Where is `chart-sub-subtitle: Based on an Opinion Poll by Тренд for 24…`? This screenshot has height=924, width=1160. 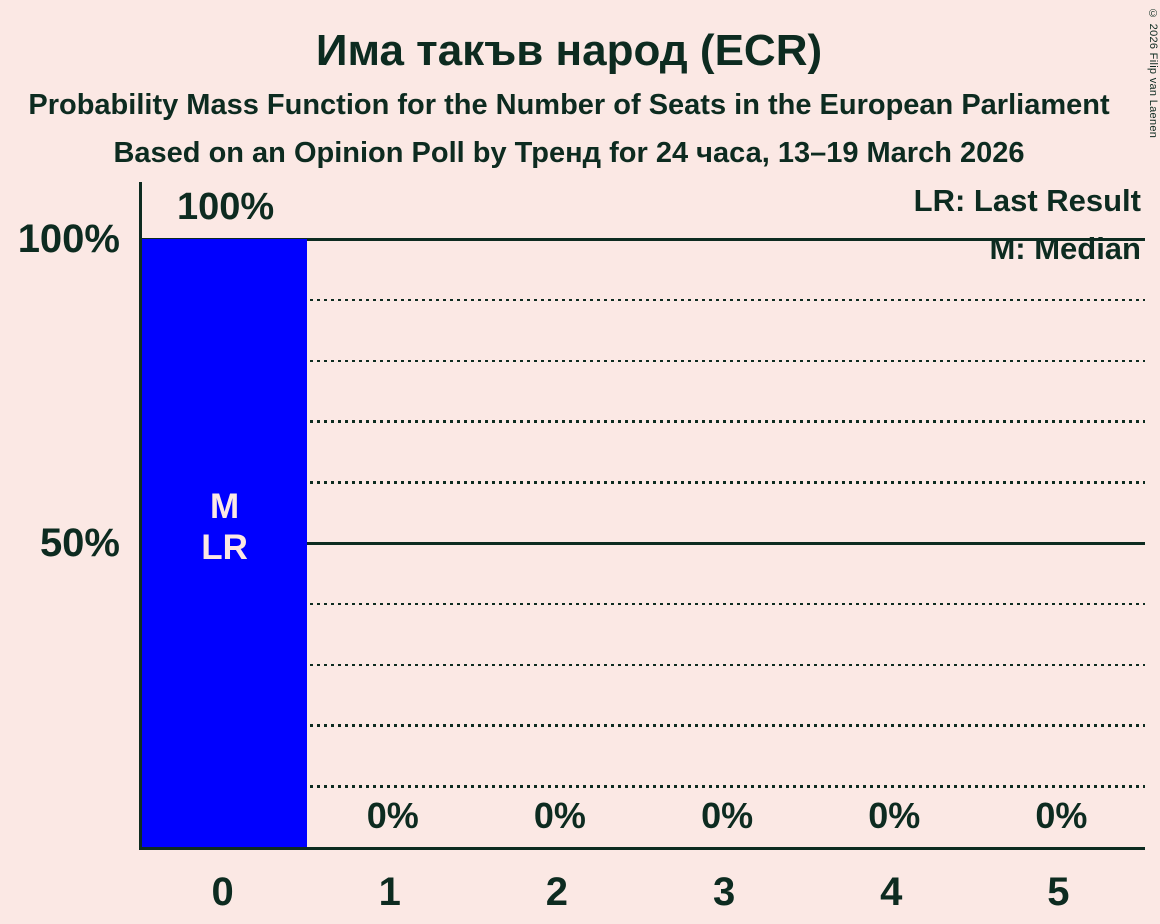
chart-sub-subtitle: Based on an Opinion Poll by Тренд for 24… is located at coordinates (569, 153).